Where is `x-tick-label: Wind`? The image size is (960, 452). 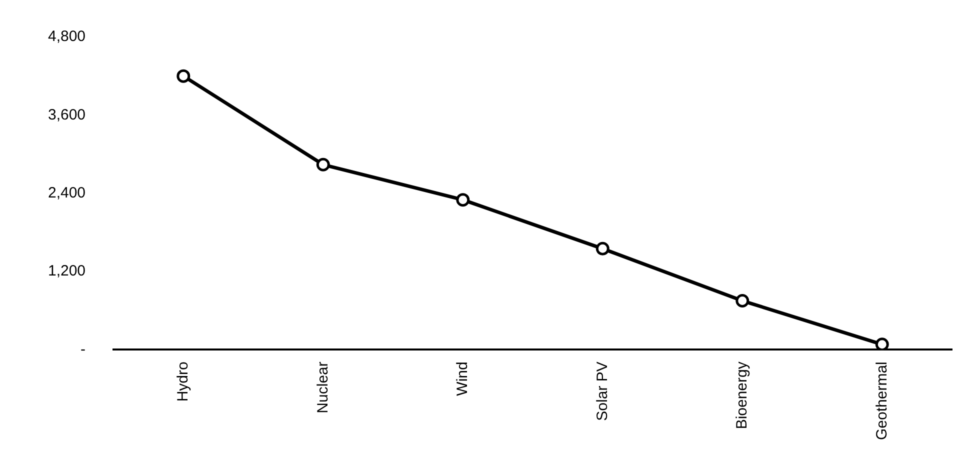
x-tick-label: Wind is located at coordinates (463, 379).